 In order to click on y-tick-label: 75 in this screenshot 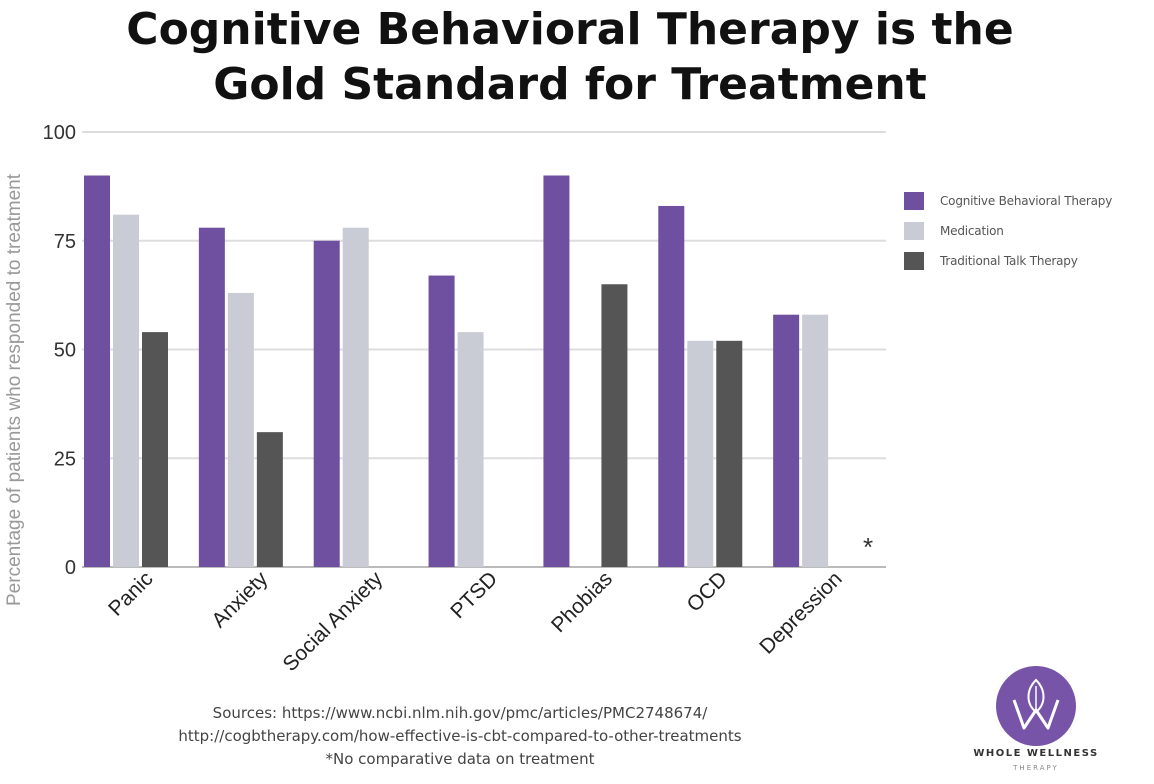, I will do `click(65, 242)`.